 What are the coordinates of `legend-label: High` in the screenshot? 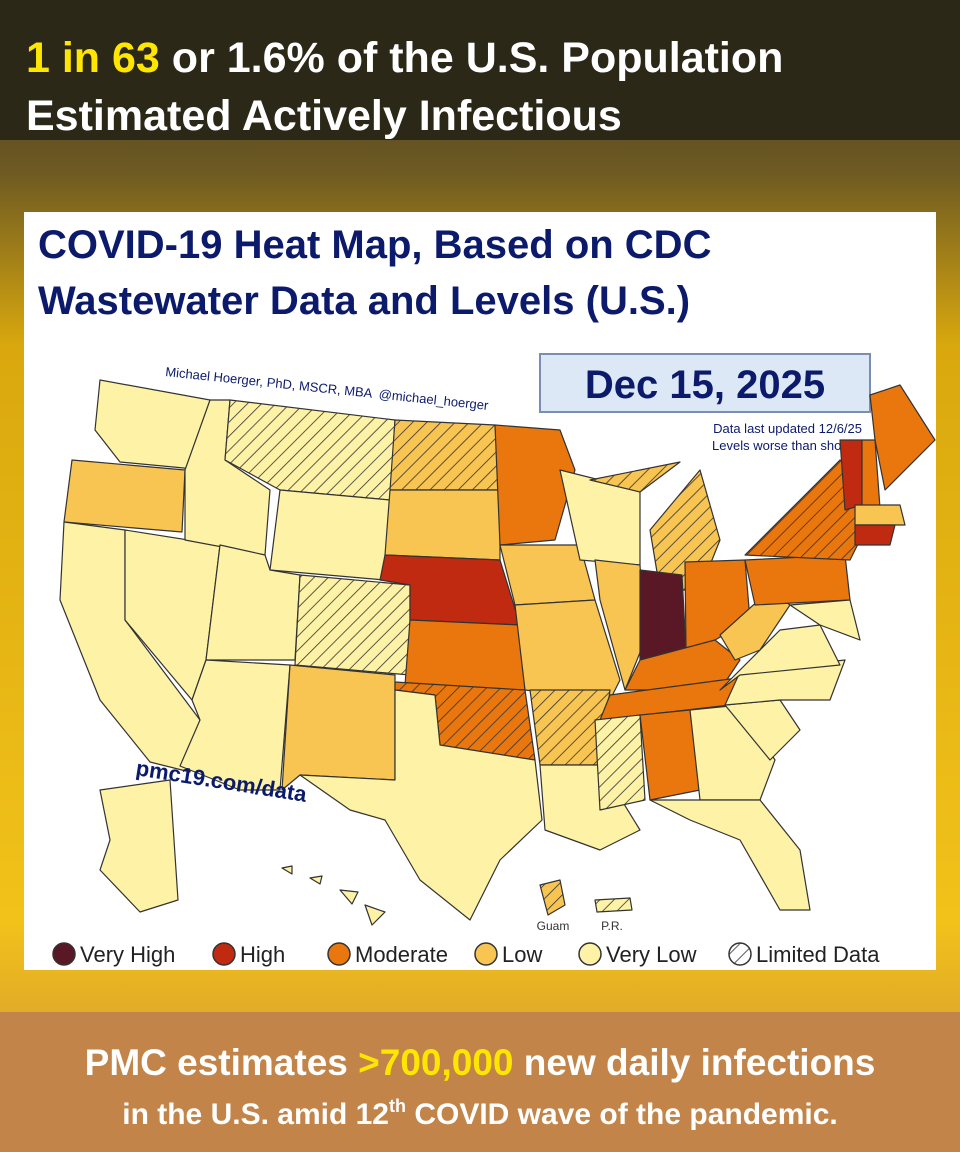 It's located at (262, 954).